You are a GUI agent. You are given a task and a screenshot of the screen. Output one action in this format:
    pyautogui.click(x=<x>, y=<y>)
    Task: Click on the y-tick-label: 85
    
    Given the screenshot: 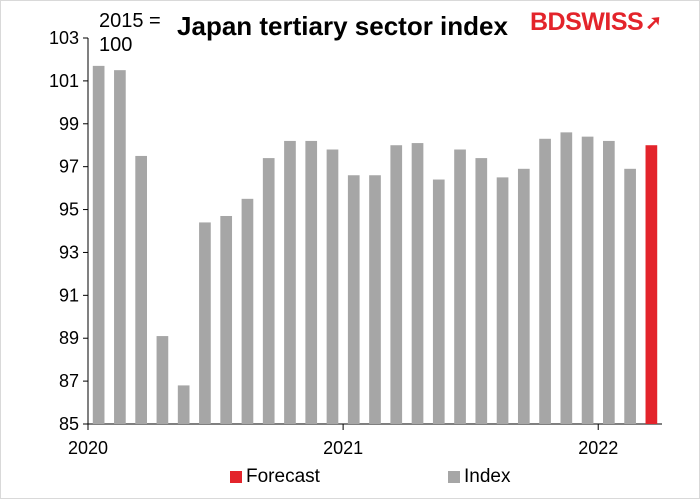 What is the action you would take?
    pyautogui.click(x=69, y=424)
    